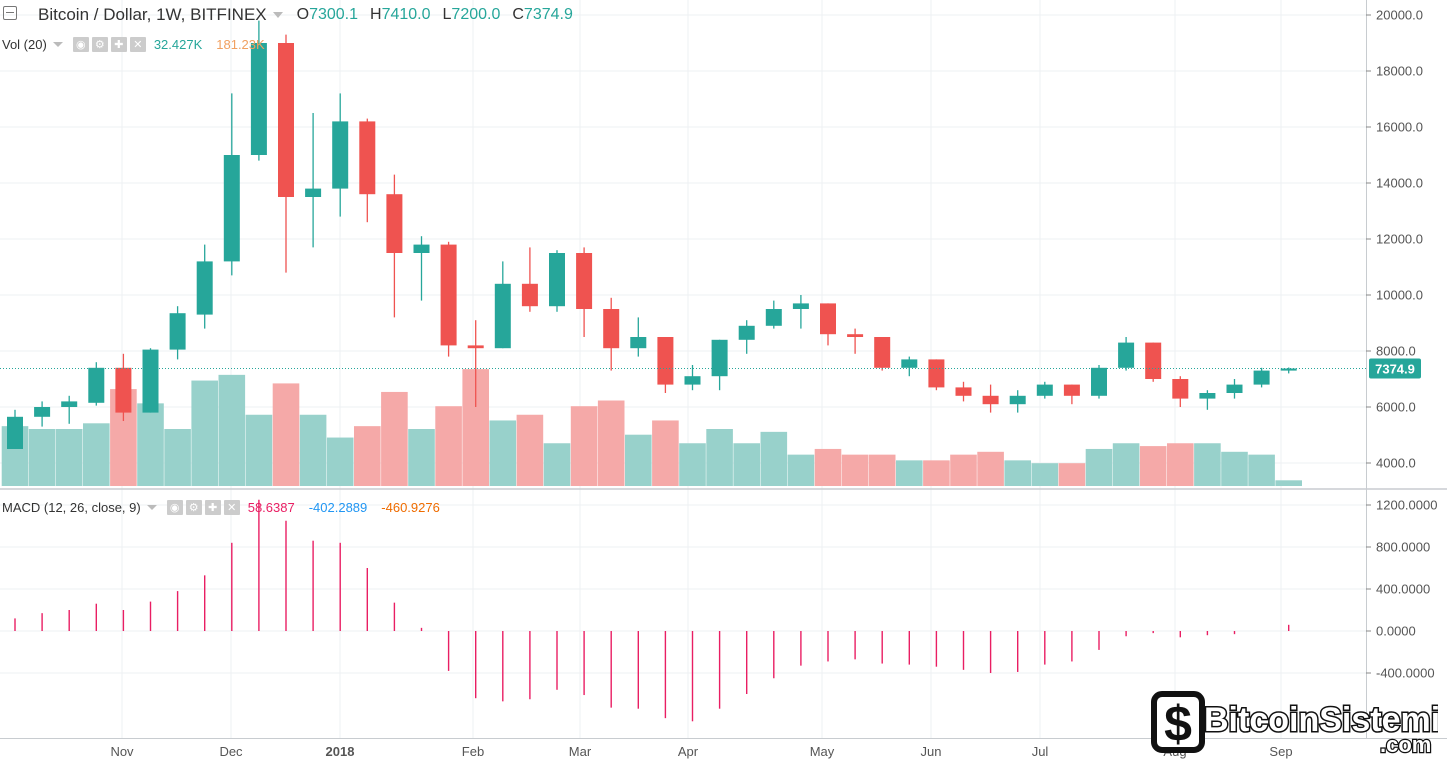  What do you see at coordinates (1396, 631) in the screenshot?
I see `macd-tick-label: 0.0000` at bounding box center [1396, 631].